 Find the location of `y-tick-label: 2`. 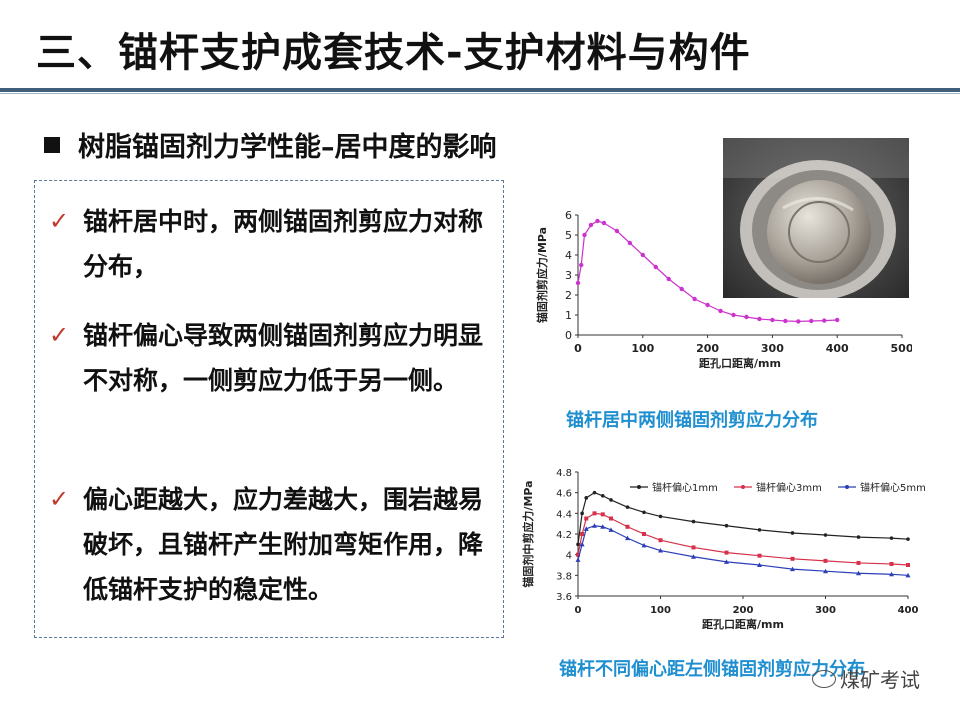

y-tick-label: 2 is located at coordinates (568, 295).